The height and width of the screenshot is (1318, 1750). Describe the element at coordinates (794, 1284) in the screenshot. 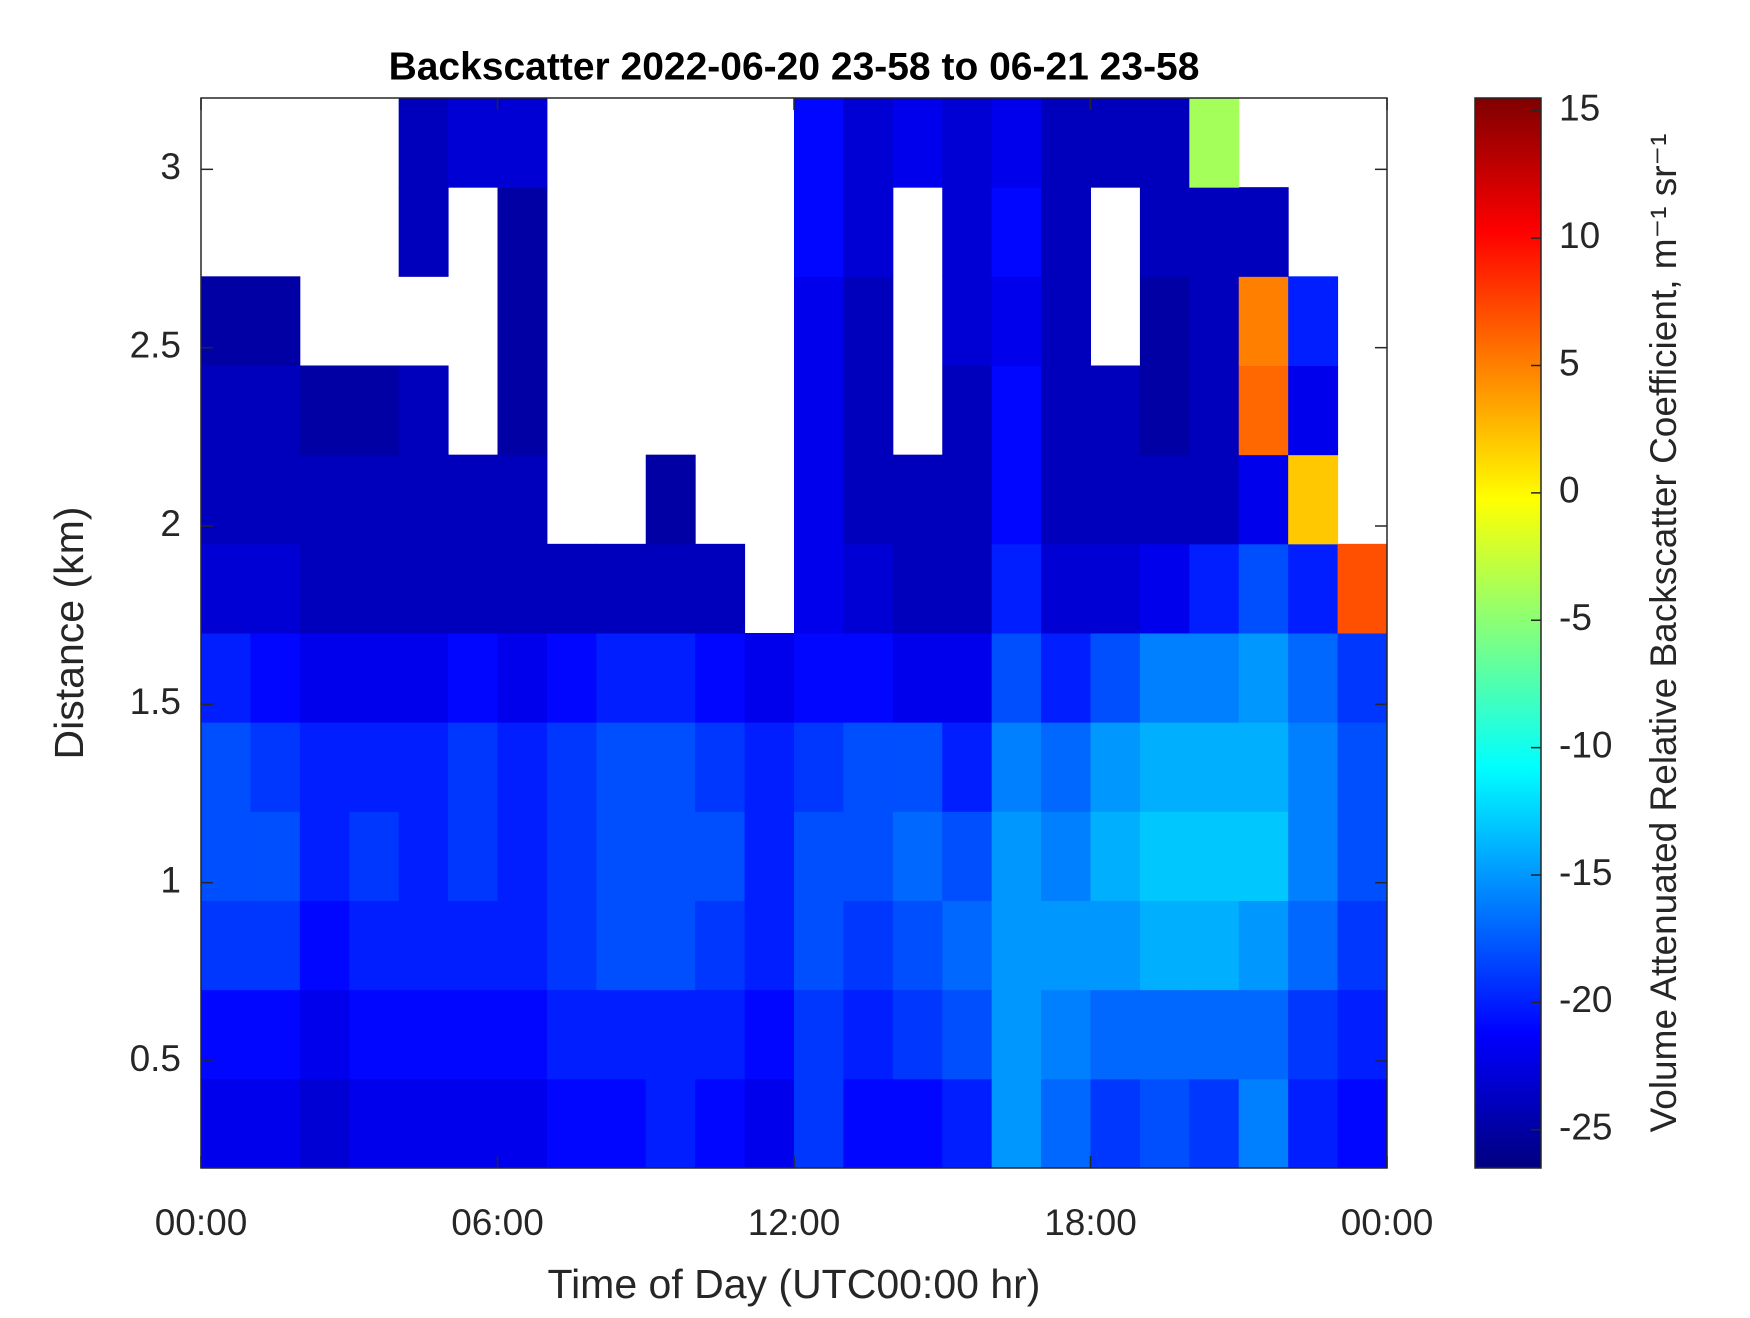

I see `x-axis-label: Time of Day (UTC00:00 hr)` at that location.